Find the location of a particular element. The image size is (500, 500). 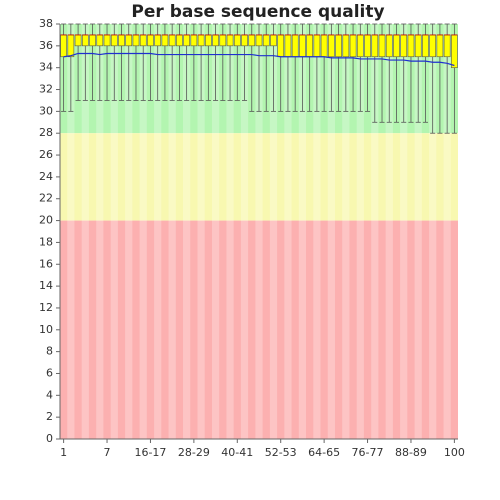

y-tick-label: 30 is located at coordinates (46, 110).